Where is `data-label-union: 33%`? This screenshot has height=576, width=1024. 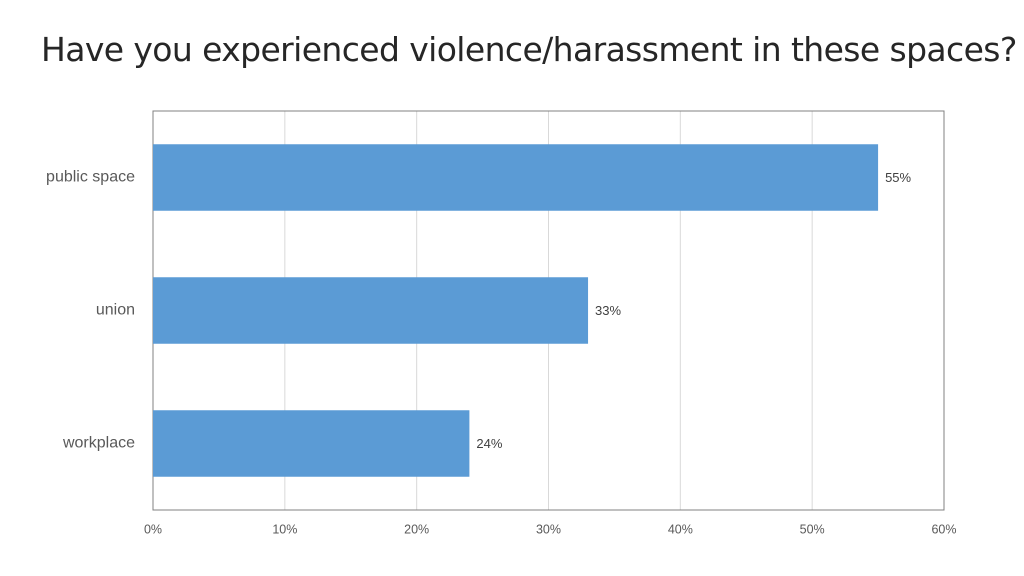 data-label-union: 33% is located at coordinates (608, 310).